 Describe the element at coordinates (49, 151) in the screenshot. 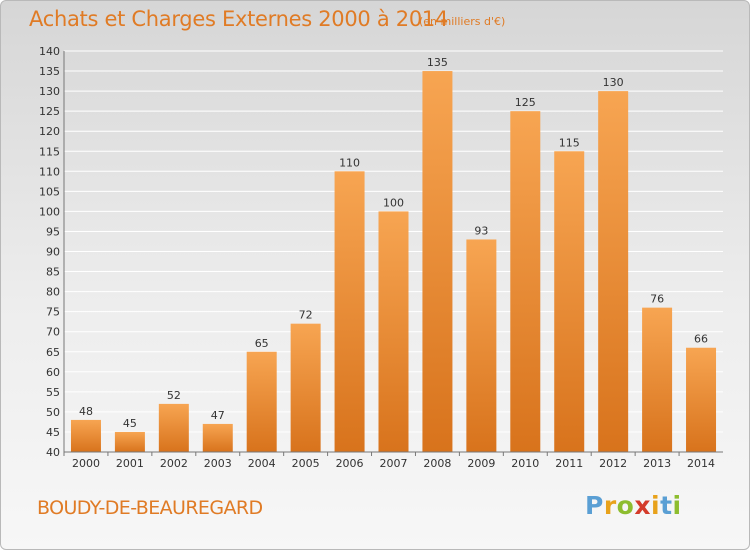

I see `y-tick-label: 115` at that location.